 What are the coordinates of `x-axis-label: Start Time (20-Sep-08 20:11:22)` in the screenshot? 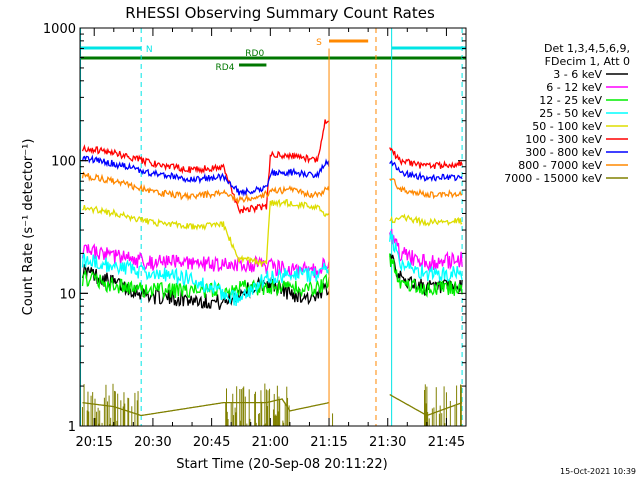 It's located at (281, 464).